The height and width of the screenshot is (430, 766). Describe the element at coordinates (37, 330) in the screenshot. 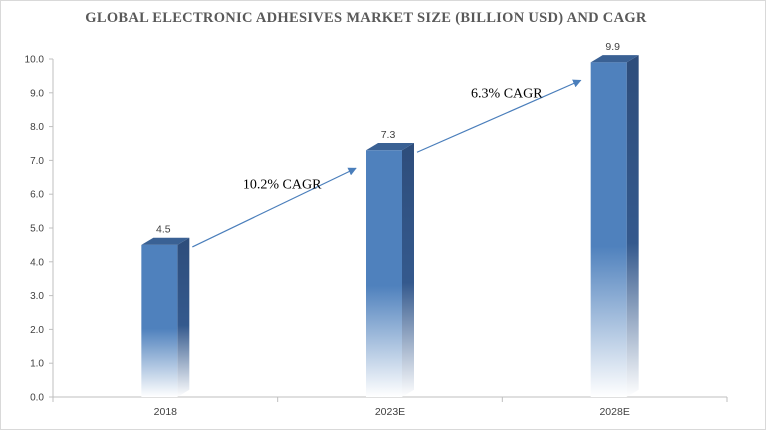

I see `y-tick-label: 2.0` at that location.